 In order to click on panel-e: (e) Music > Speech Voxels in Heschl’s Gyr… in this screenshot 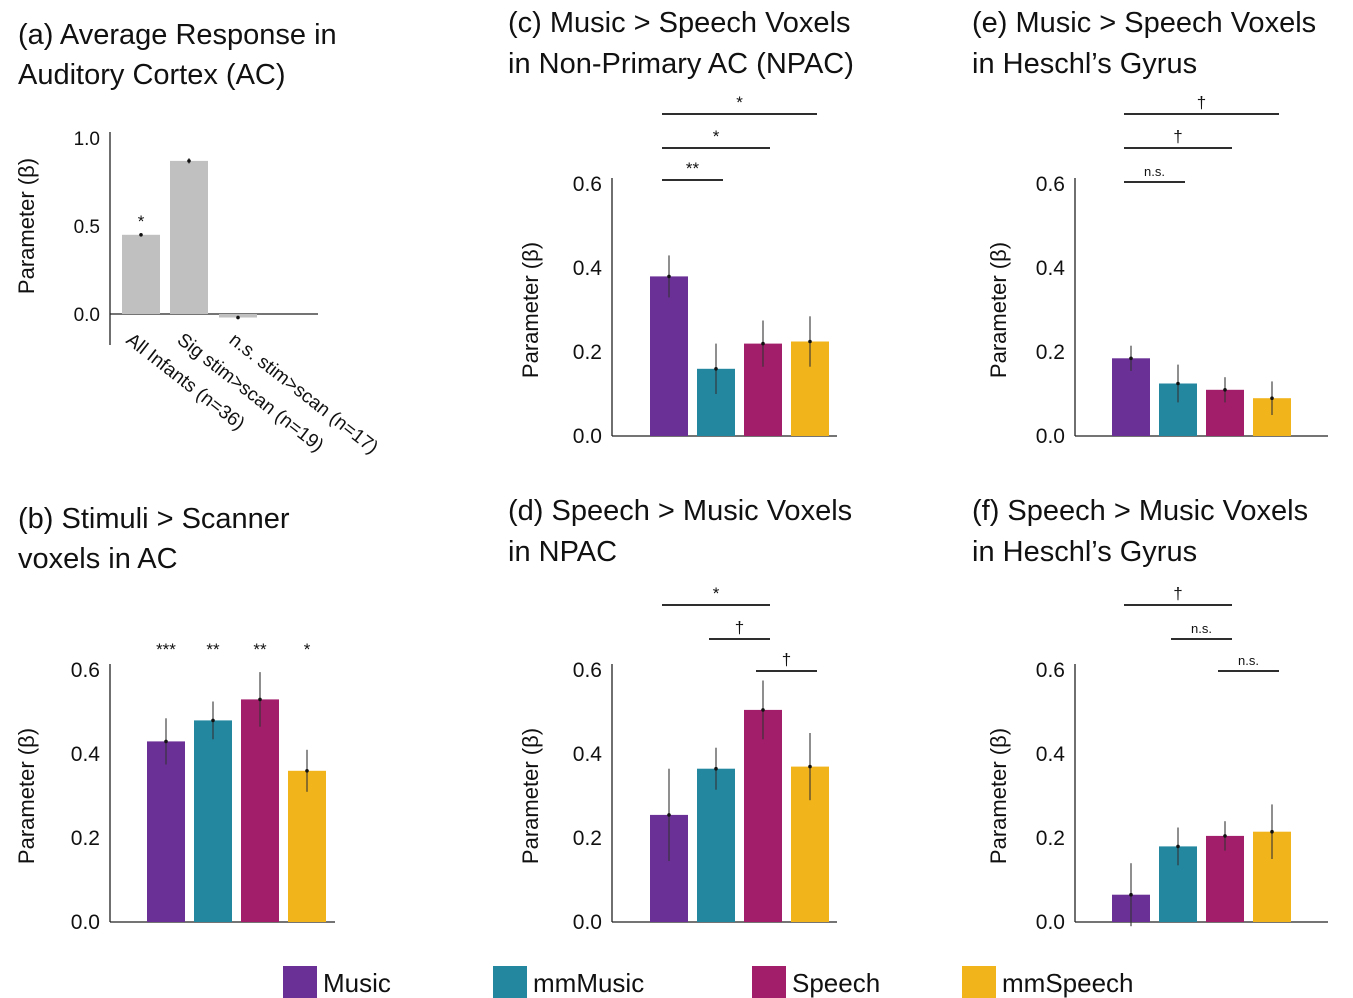, I will do `click(1150, 227)`.